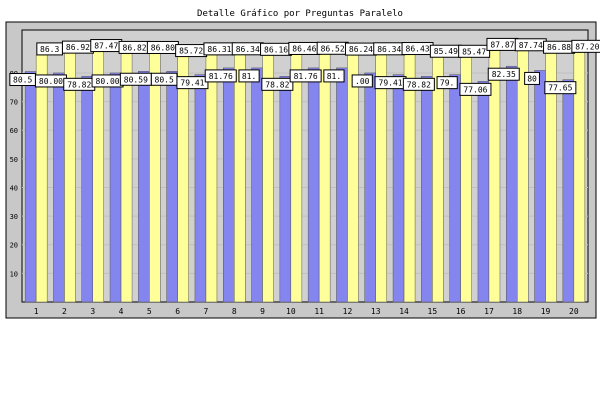  I want to click on x-tick-label: 13, so click(376, 311).